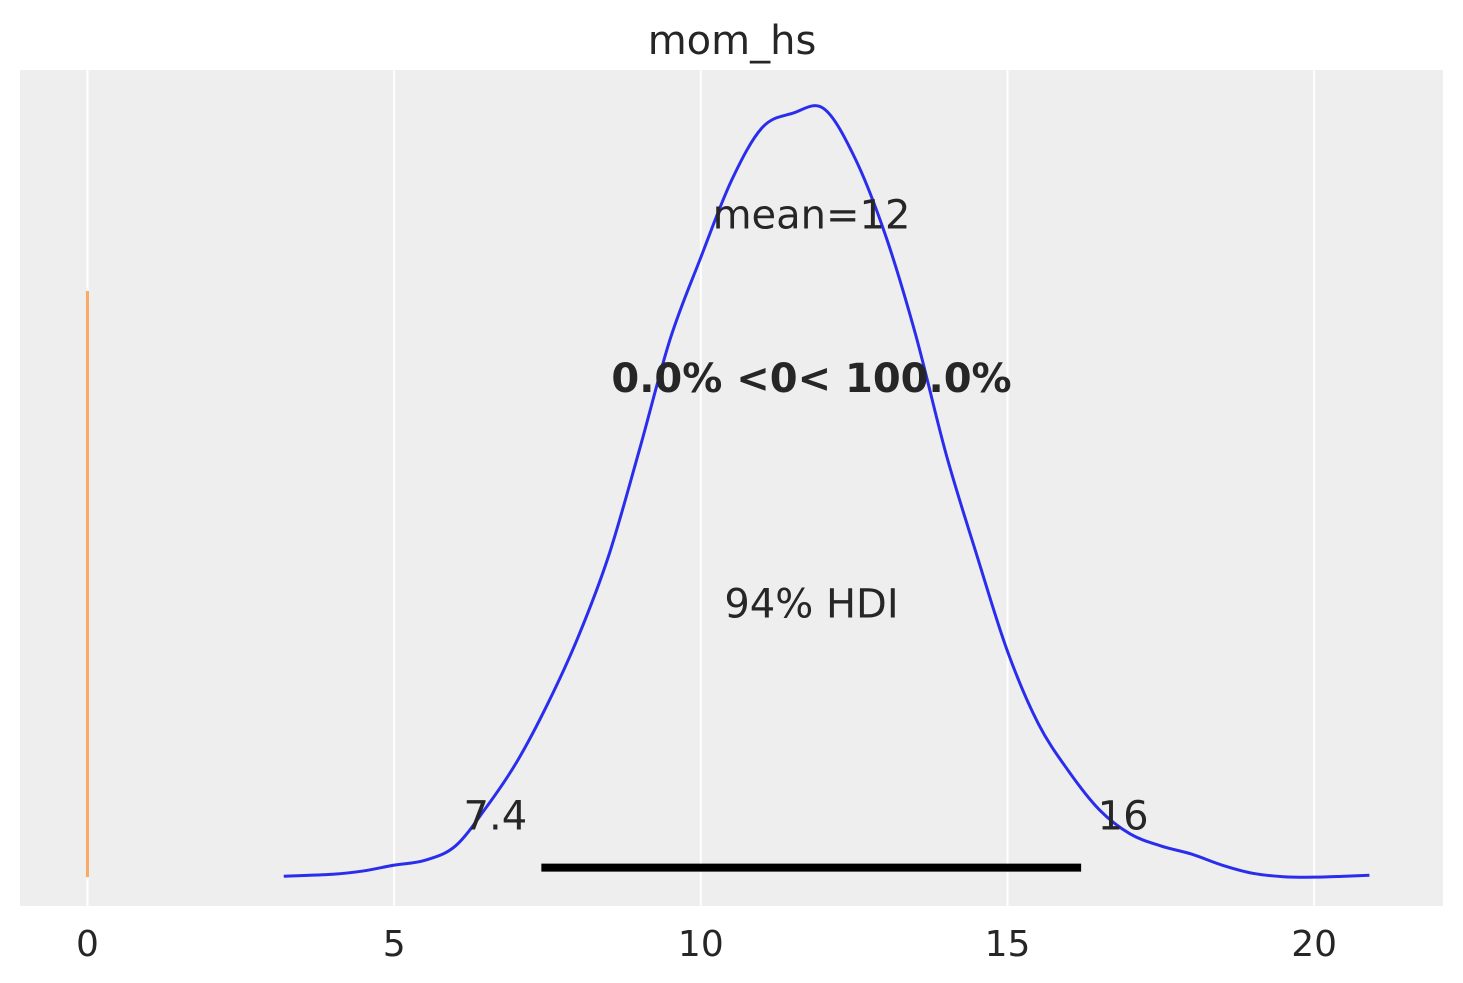  I want to click on x-tick-label: 20, so click(1314, 944).